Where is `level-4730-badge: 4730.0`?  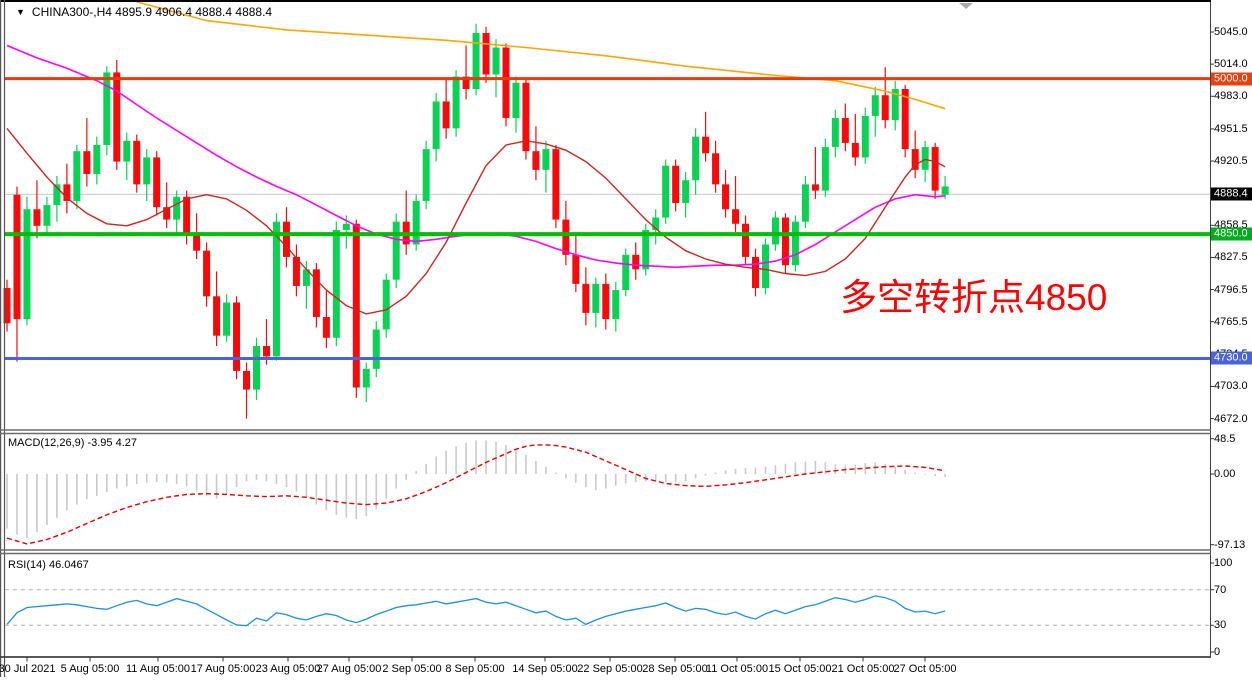
level-4730-badge: 4730.0 is located at coordinates (1231, 358).